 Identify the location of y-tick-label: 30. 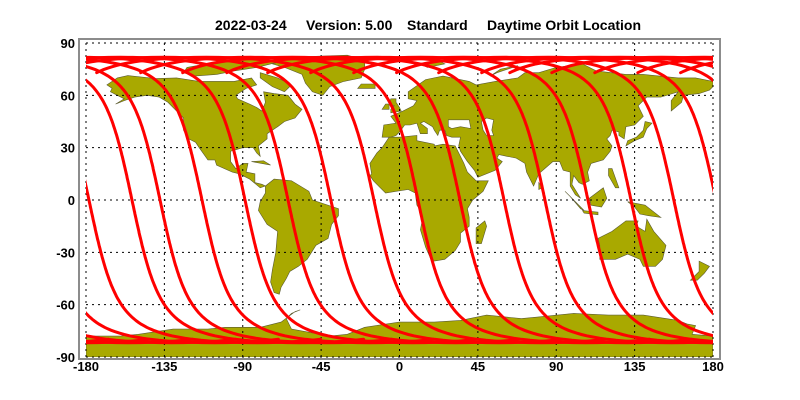
(68, 148).